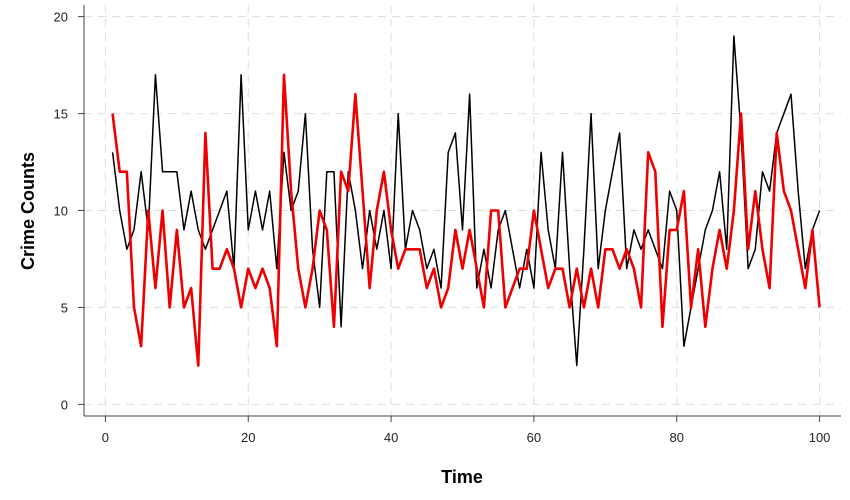  Describe the element at coordinates (462, 477) in the screenshot. I see `x-axis-title: Time` at that location.